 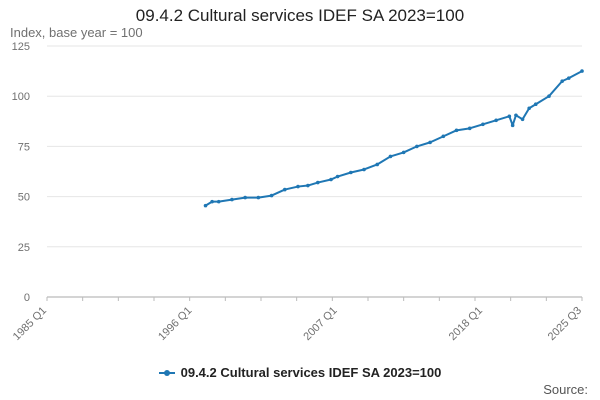 What do you see at coordinates (320, 324) in the screenshot?
I see `x-tick-label: 2007 Q1` at bounding box center [320, 324].